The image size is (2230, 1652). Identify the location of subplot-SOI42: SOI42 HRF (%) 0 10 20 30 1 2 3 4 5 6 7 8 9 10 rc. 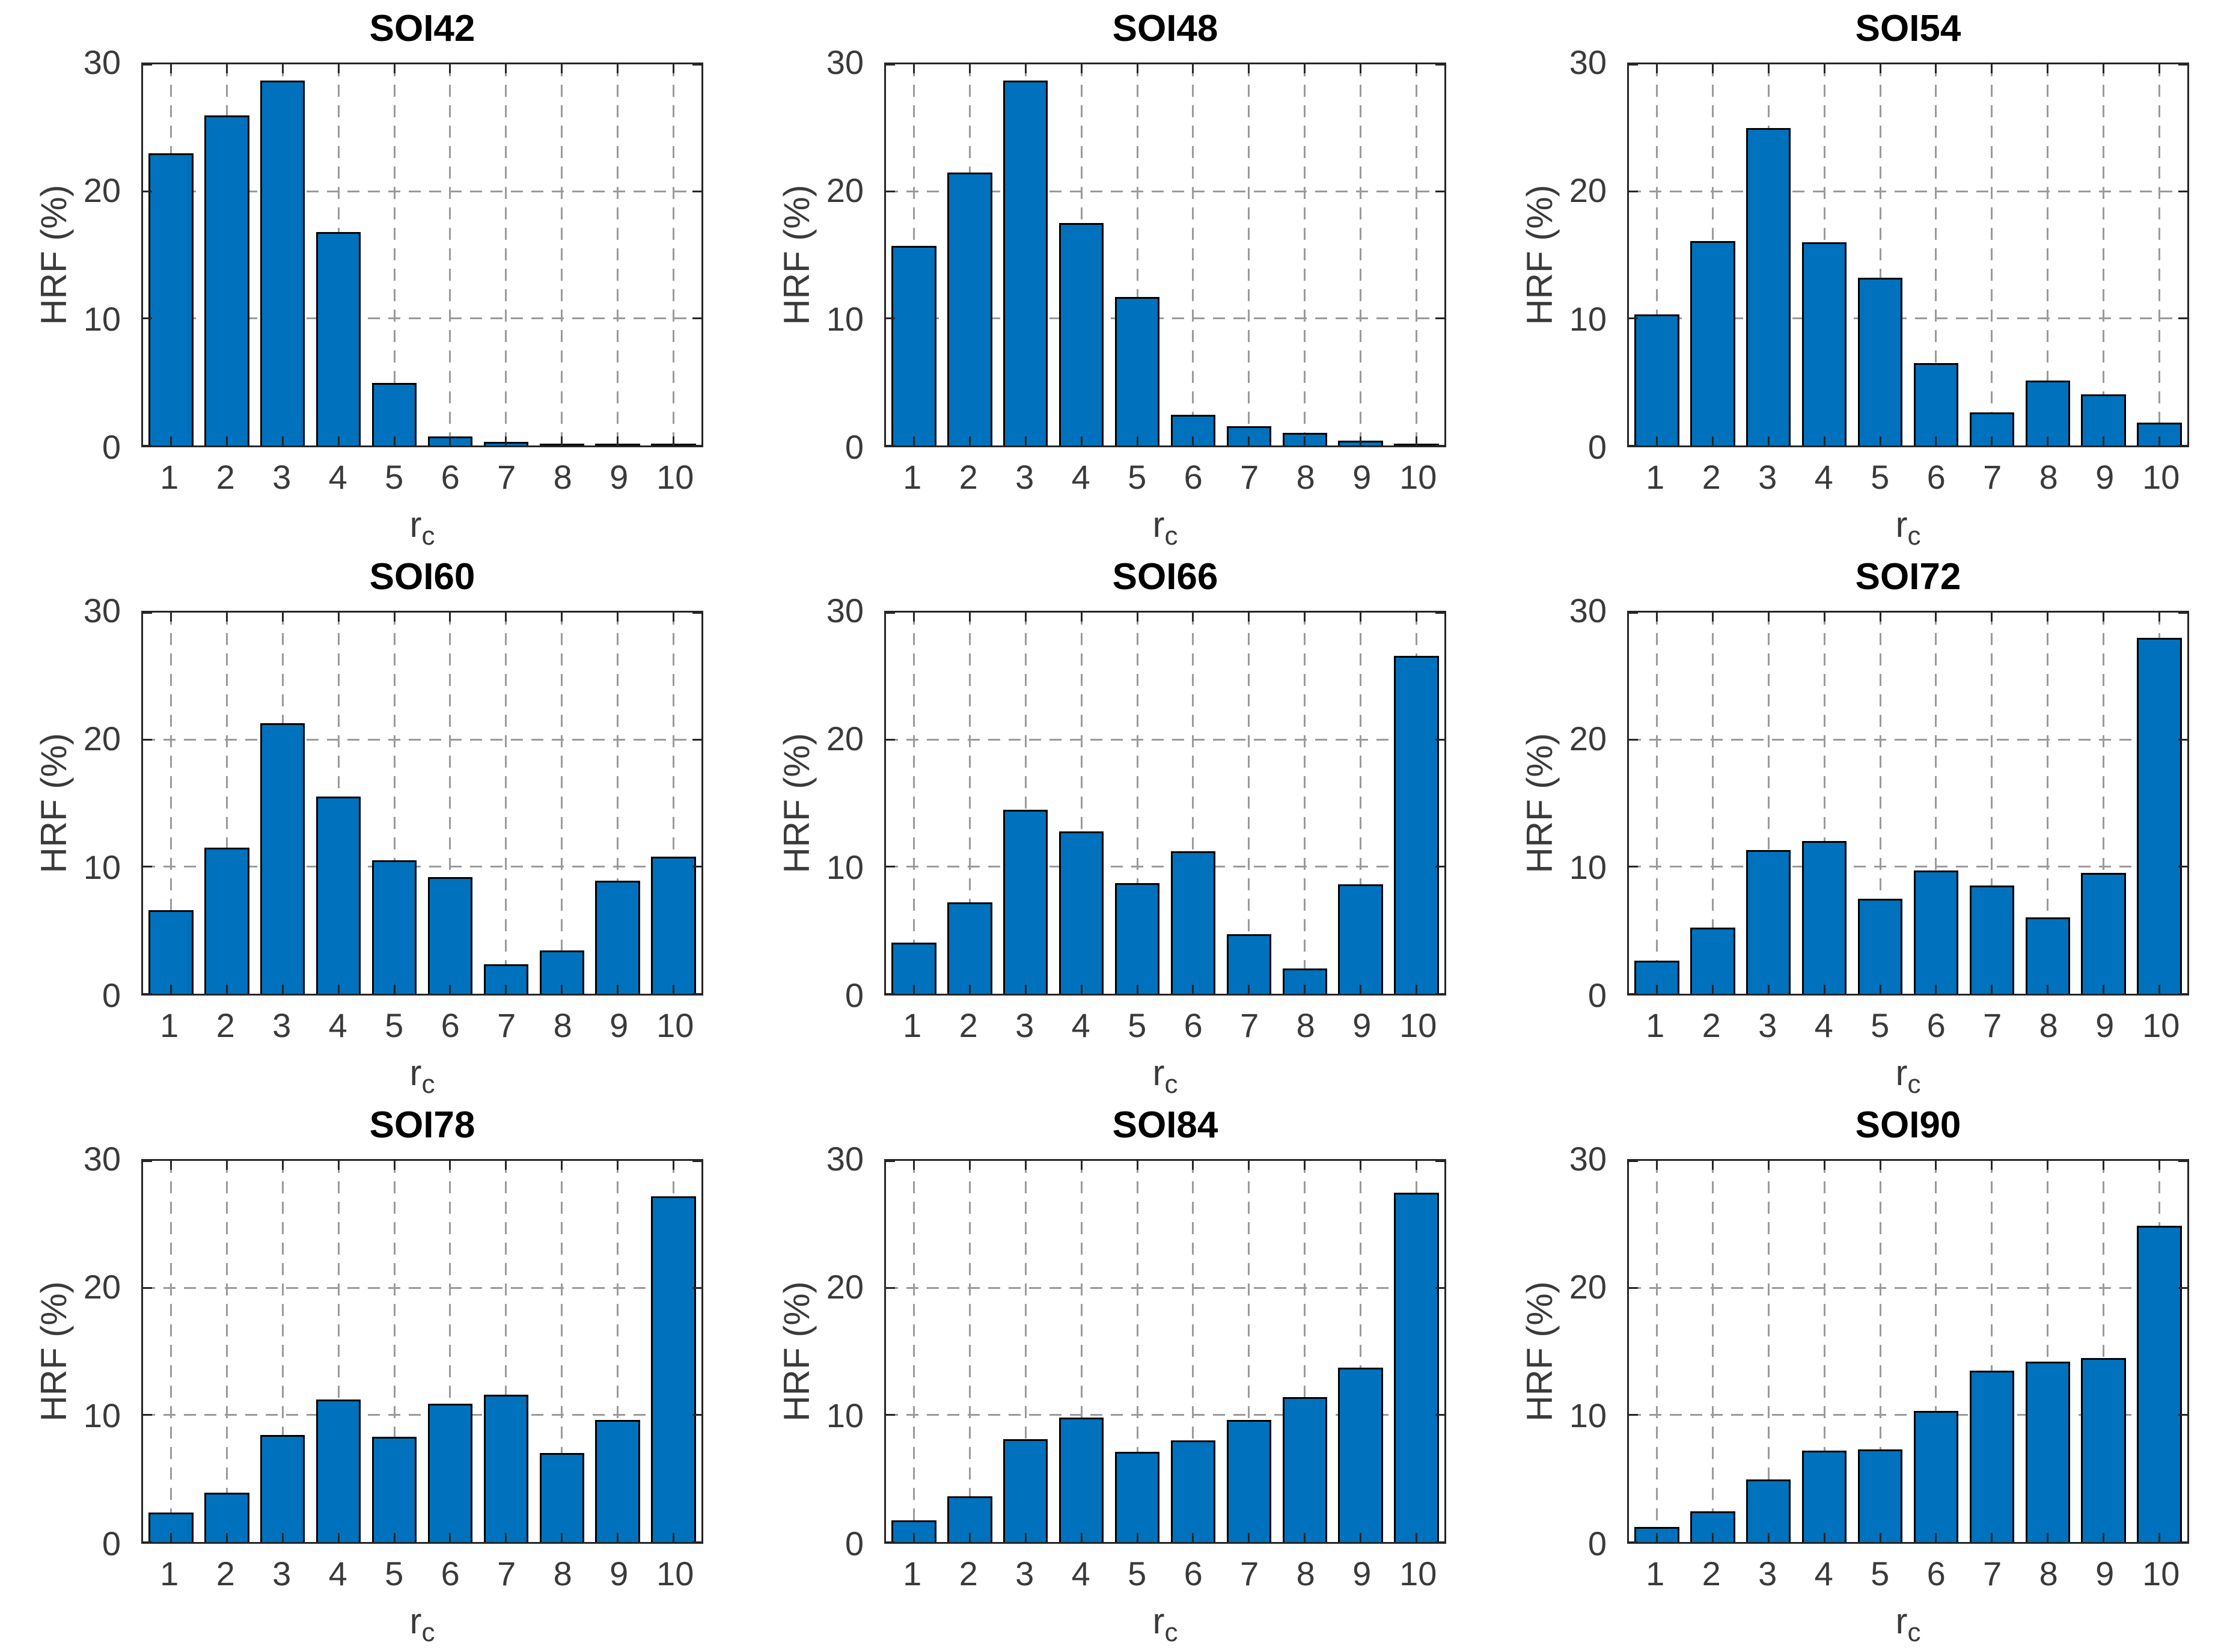
(371, 275).